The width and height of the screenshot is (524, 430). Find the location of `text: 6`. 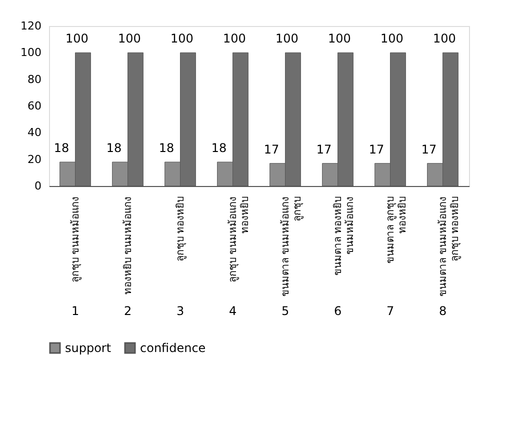

text: 6 is located at coordinates (338, 311).